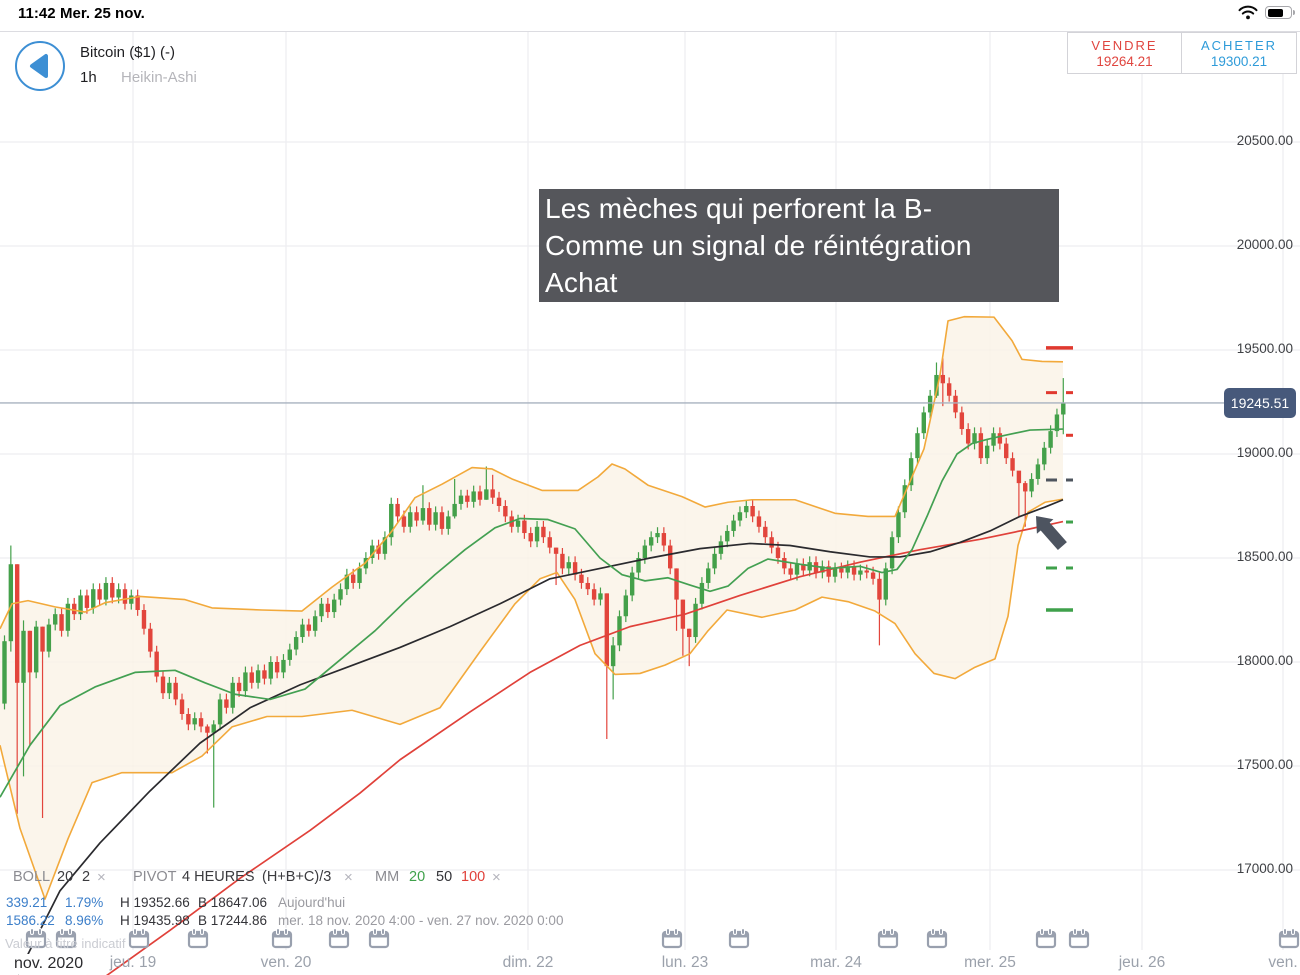 The width and height of the screenshot is (1300, 975). What do you see at coordinates (1142, 962) in the screenshot?
I see `time-tick-label: jeu. 26` at bounding box center [1142, 962].